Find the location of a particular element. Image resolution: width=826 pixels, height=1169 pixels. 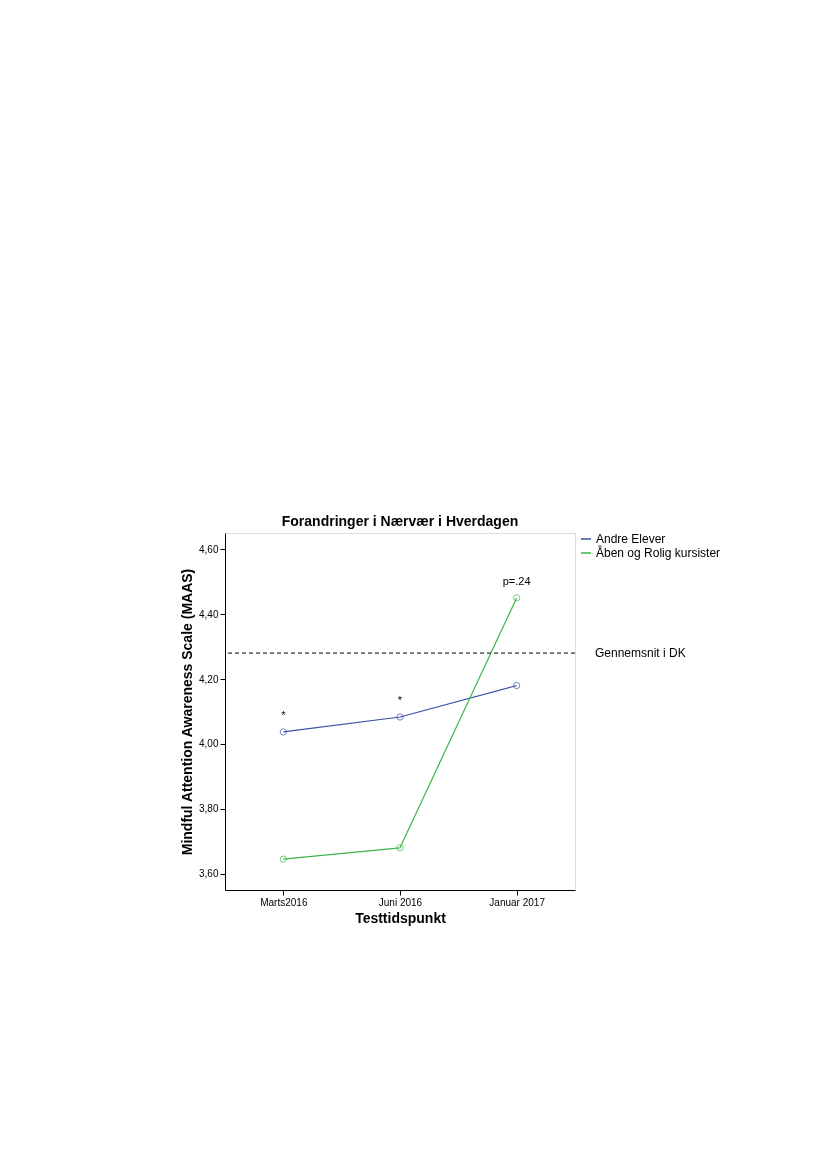

ref-line-label: Gennemsnit i DK is located at coordinates (640, 653).